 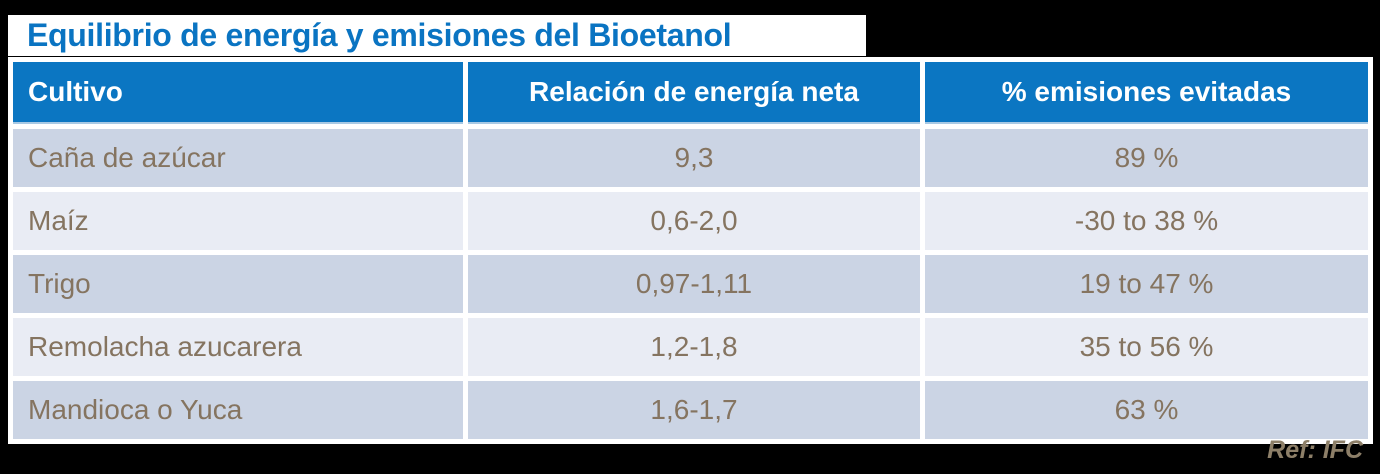 I want to click on column-header-cultivo: Cultivo, so click(x=238, y=93).